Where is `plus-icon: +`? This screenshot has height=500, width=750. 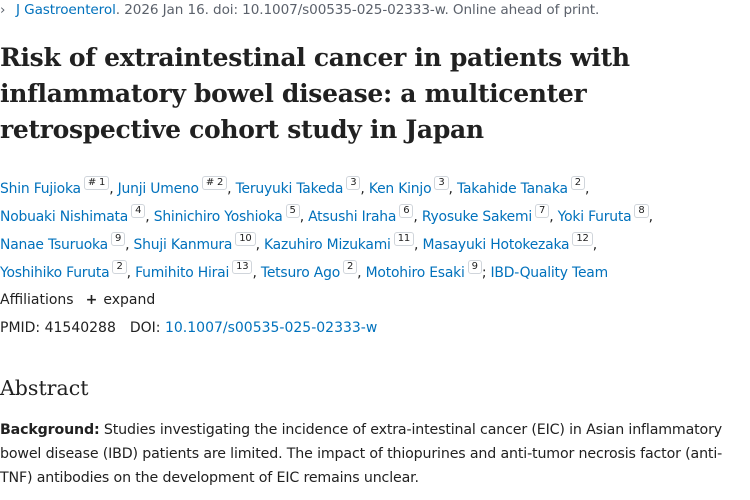 plus-icon: + is located at coordinates (91, 300).